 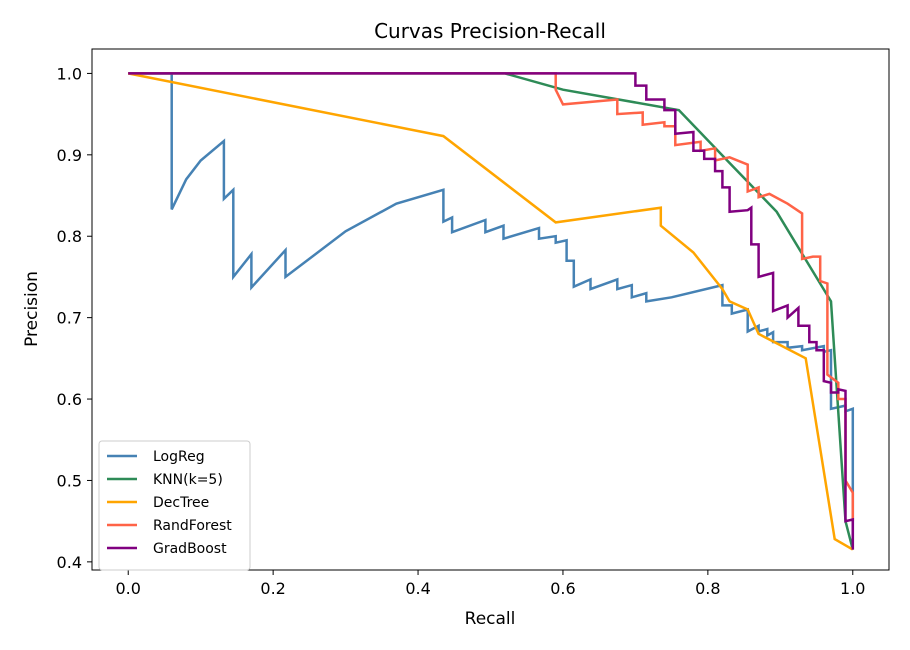 What do you see at coordinates (562, 588) in the screenshot?
I see `x-tick-label: 0.6` at bounding box center [562, 588].